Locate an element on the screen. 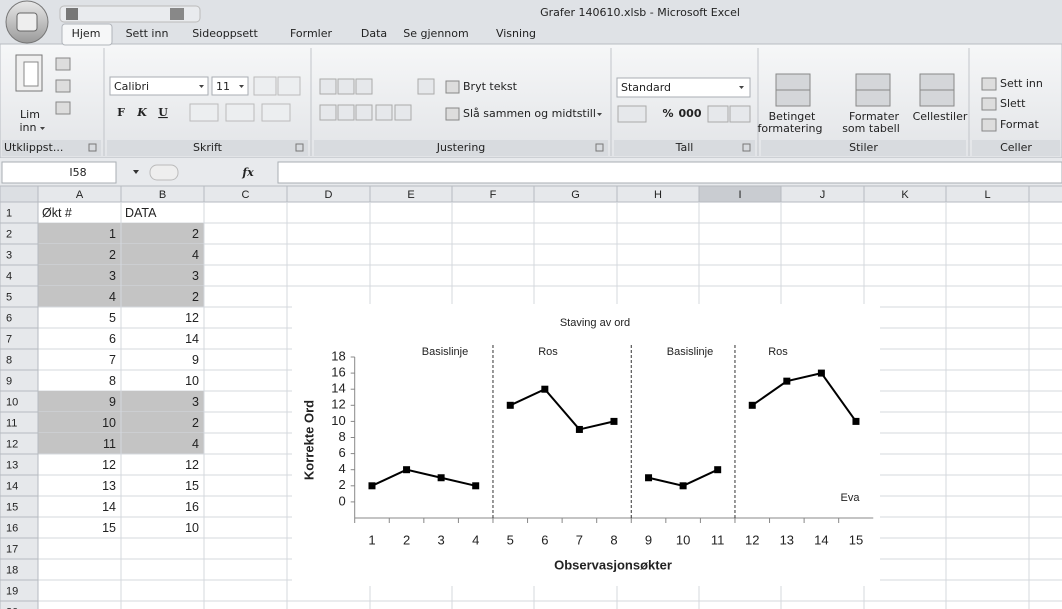 The height and width of the screenshot is (609, 1062). conditional-format: Betinget is located at coordinates (792, 116).